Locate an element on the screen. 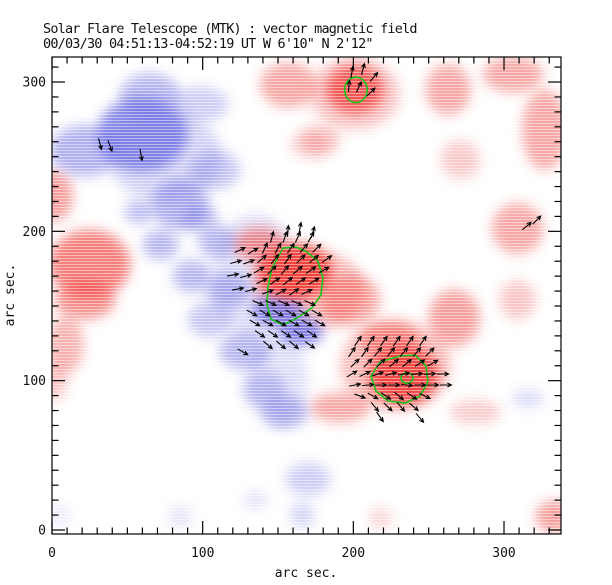 This screenshot has height=585, width=612. y-axis-title: arc sec. is located at coordinates (10, 295).